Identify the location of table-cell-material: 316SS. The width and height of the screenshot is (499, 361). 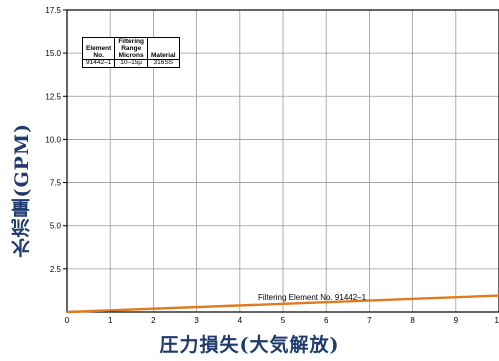
(163, 64).